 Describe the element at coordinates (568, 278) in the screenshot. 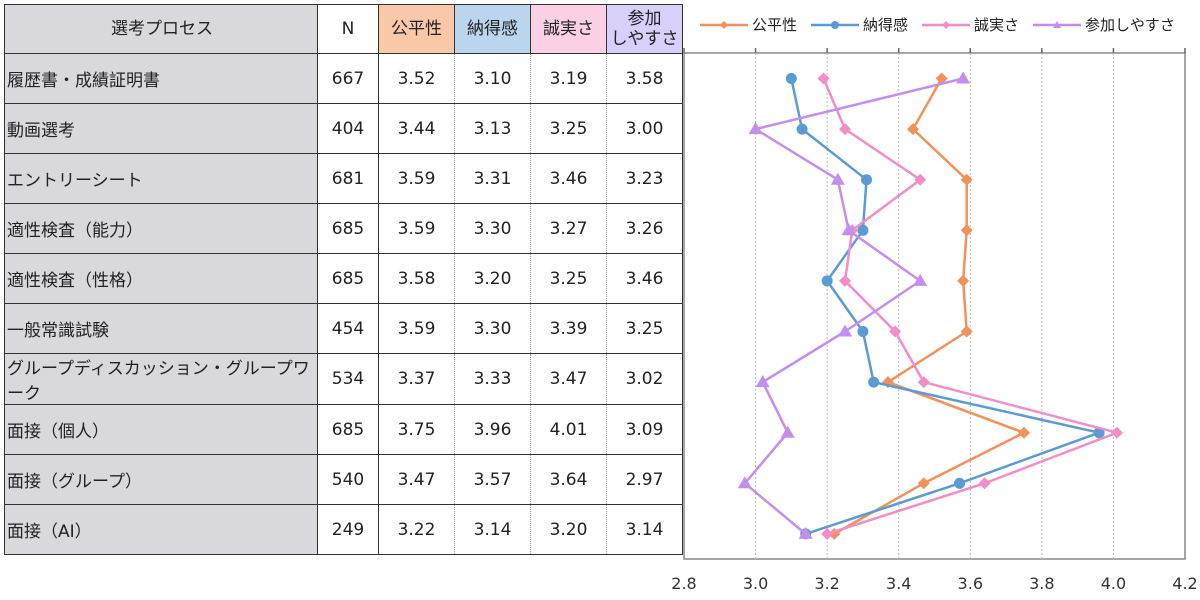

I see `row-honesty: 3.25` at that location.